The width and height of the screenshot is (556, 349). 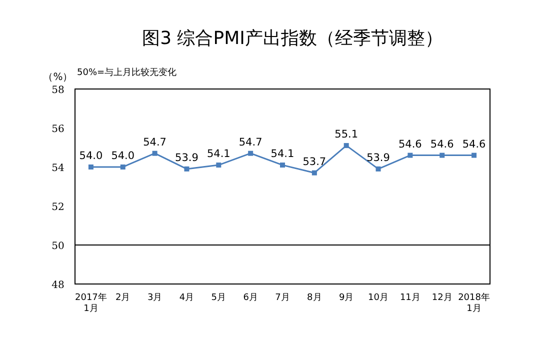 What do you see at coordinates (58, 246) in the screenshot?
I see `y-tick-label: 50` at bounding box center [58, 246].